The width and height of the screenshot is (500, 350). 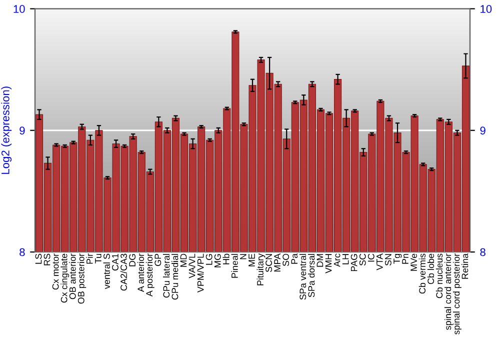 I want to click on y2-tick-label: 8, so click(x=483, y=252).